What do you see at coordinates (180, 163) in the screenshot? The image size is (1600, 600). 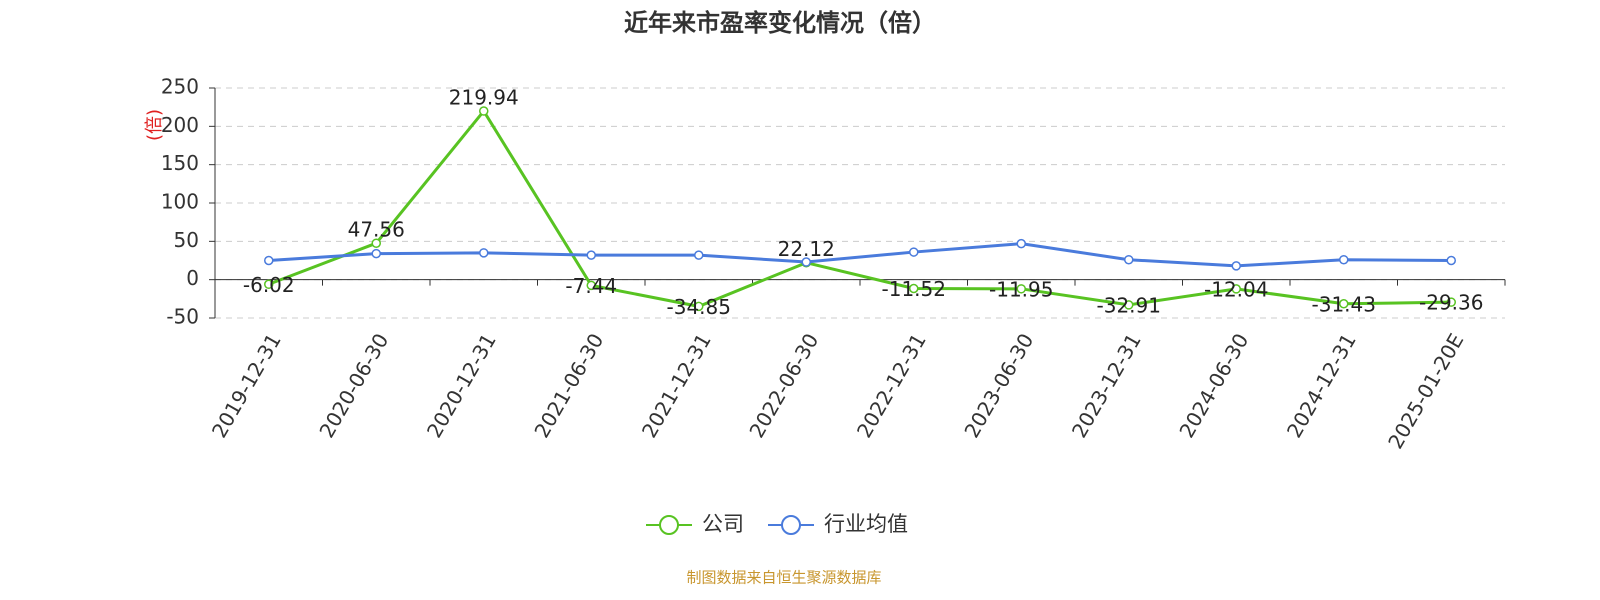 I see `y-tick-label: 150` at bounding box center [180, 163].